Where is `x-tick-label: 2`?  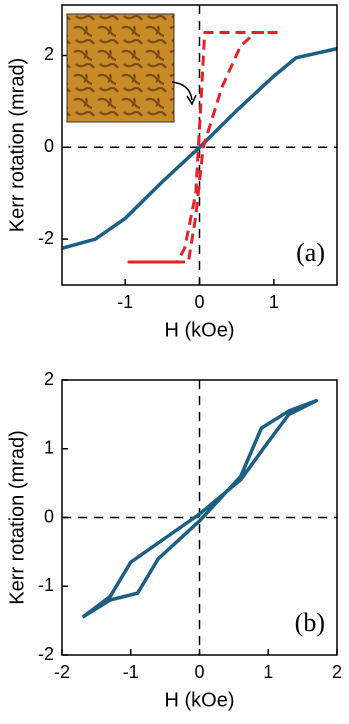
x-tick-label: 2 is located at coordinates (337, 672).